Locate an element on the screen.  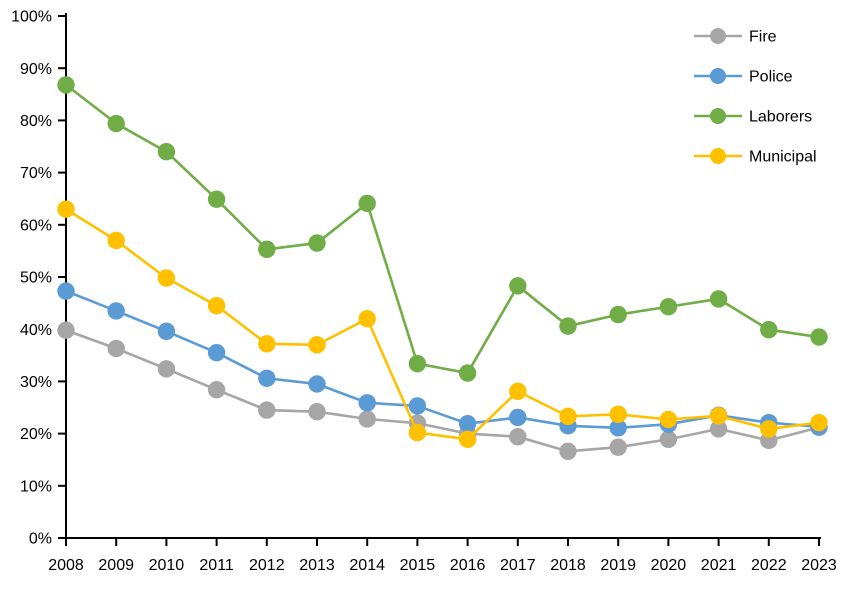
data-point-laborers-2013 is located at coordinates (317, 243).